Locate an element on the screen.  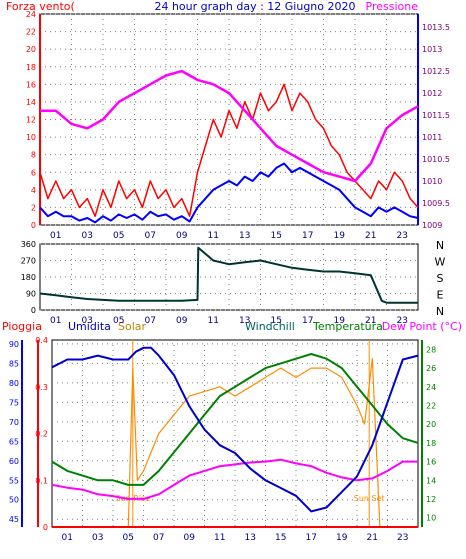
bot-x-tick-label: 09 is located at coordinates (190, 538).